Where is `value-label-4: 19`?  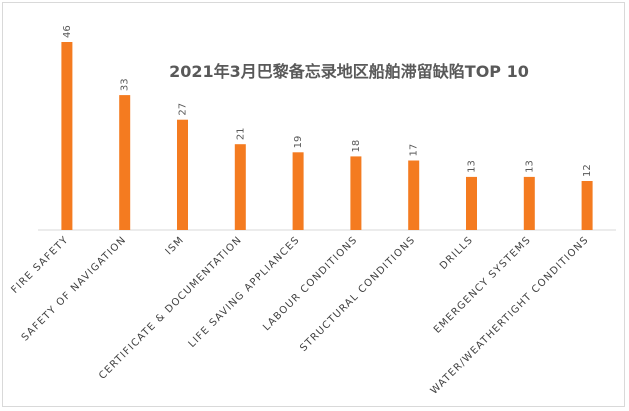
value-label-4: 19 is located at coordinates (298, 142).